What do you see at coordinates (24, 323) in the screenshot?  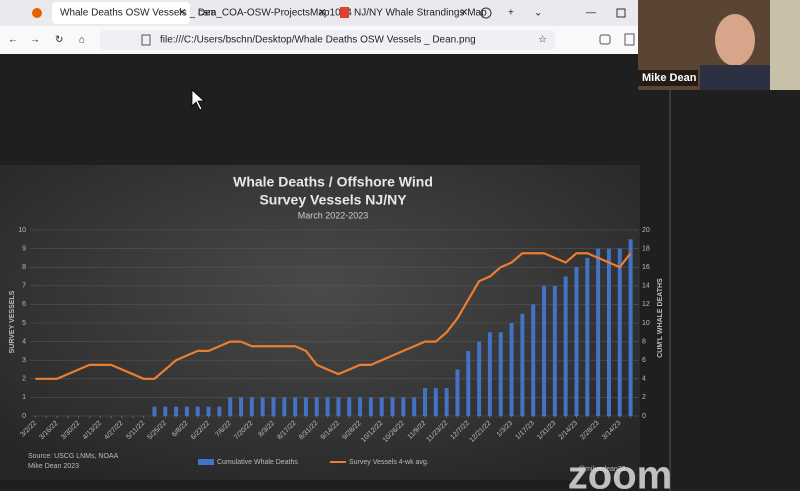 I see `y-tick-label: 5` at bounding box center [24, 323].